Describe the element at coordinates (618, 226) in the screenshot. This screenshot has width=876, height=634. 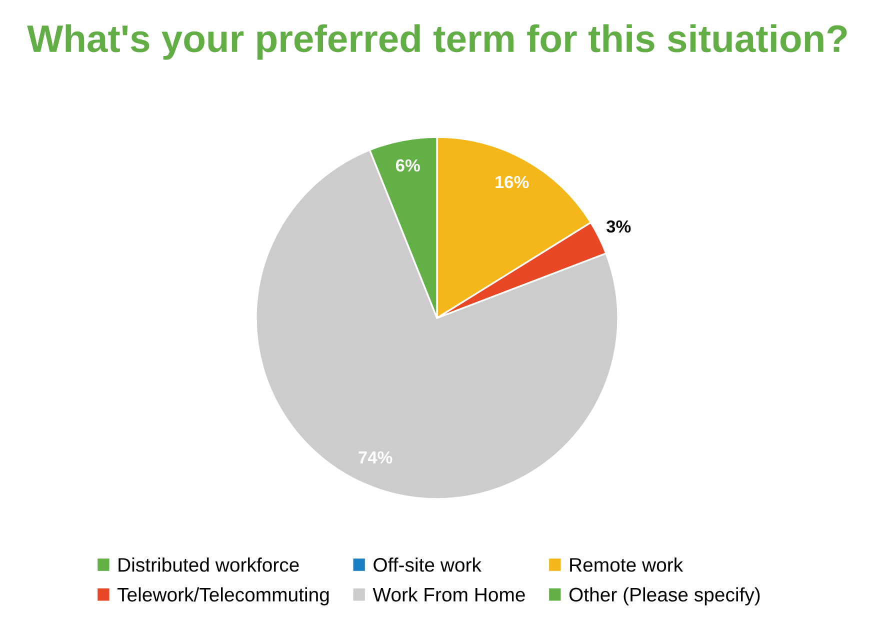
I see `data-label: 3%` at that location.